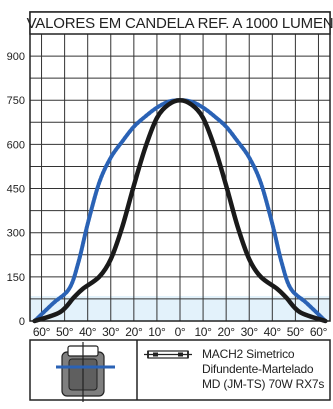  Describe the element at coordinates (258, 369) in the screenshot. I see `lamp-diffuser: Difundente-Martelado` at that location.